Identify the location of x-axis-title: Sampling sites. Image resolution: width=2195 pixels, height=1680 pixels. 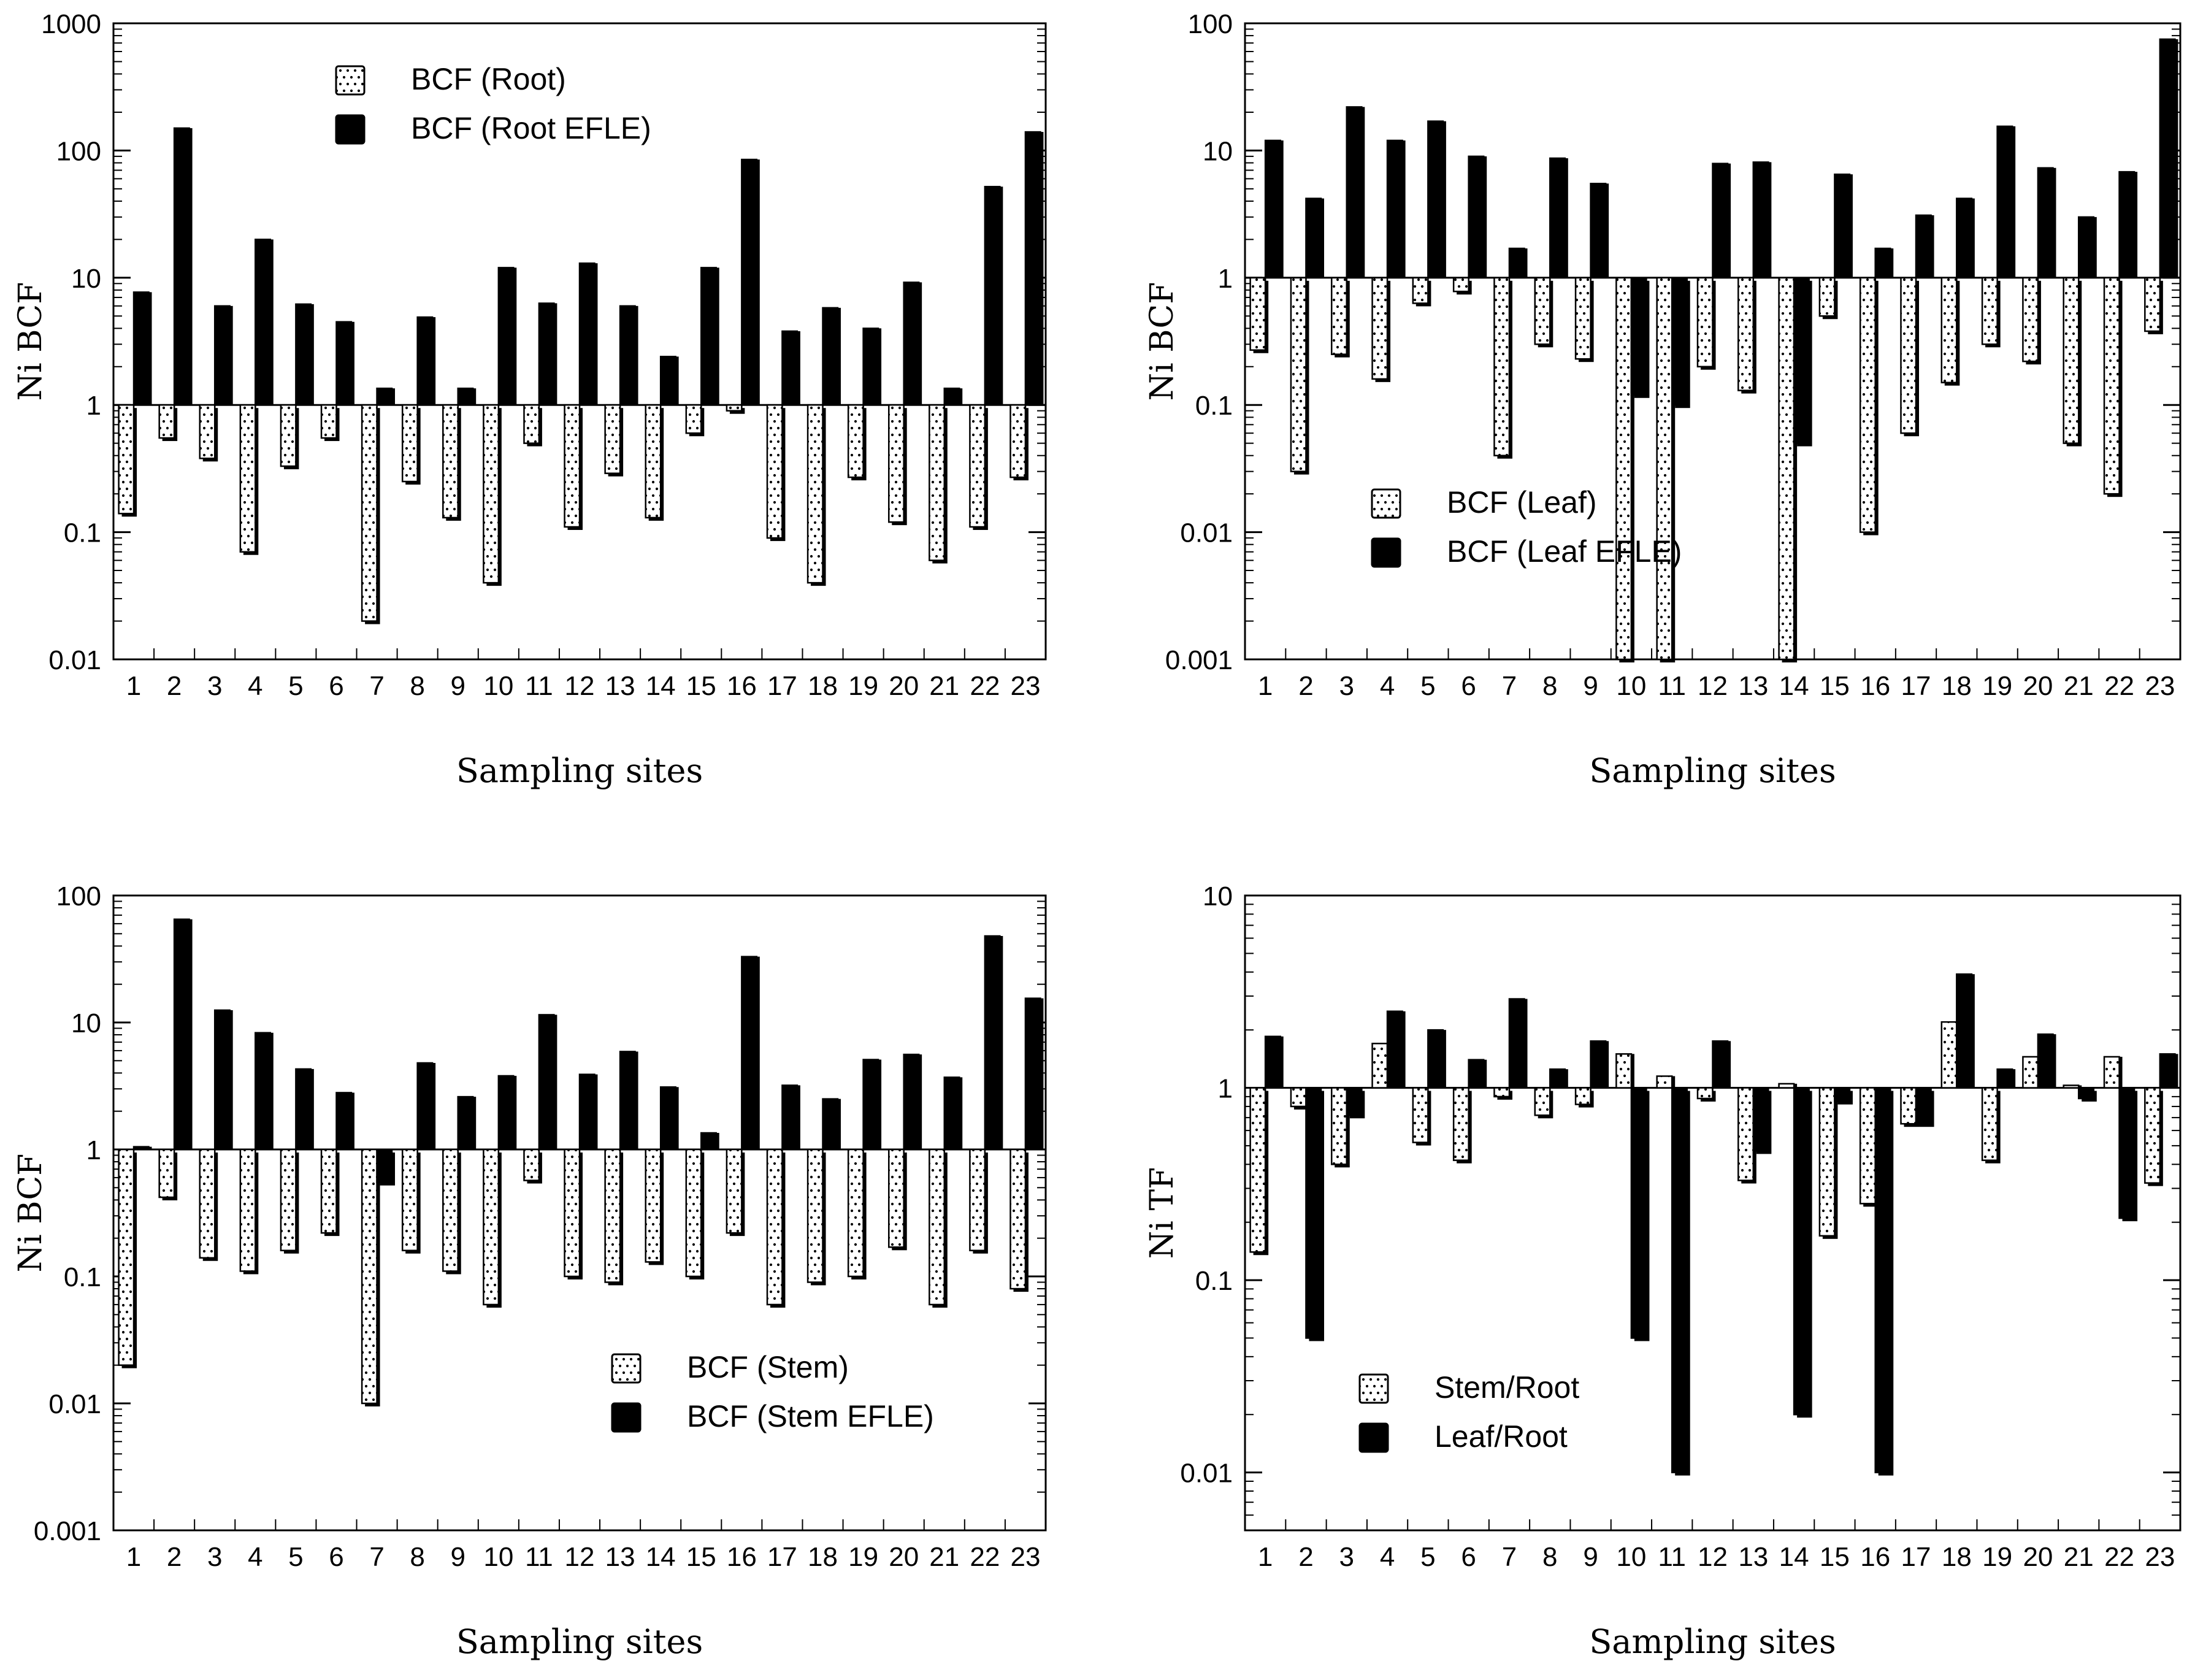
(1712, 770).